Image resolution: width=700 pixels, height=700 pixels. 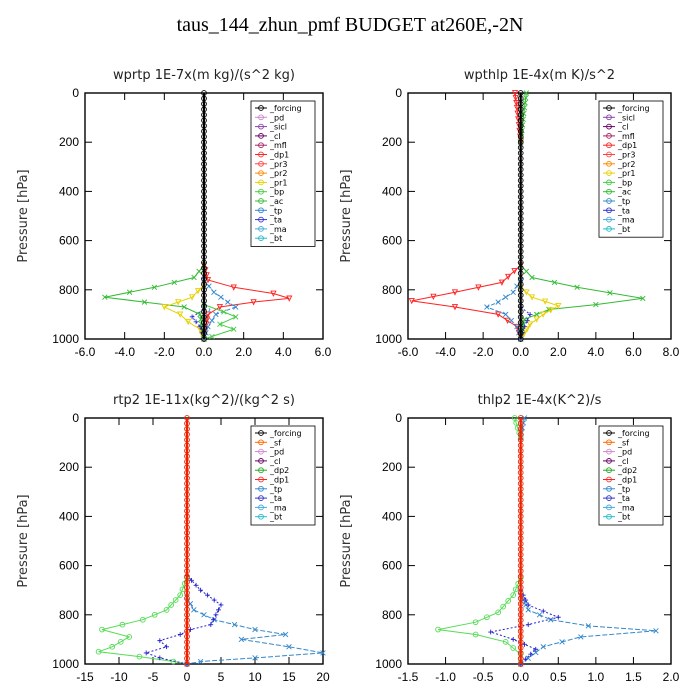 What do you see at coordinates (626, 155) in the screenshot?
I see `legend-label: _pr3` at bounding box center [626, 155].